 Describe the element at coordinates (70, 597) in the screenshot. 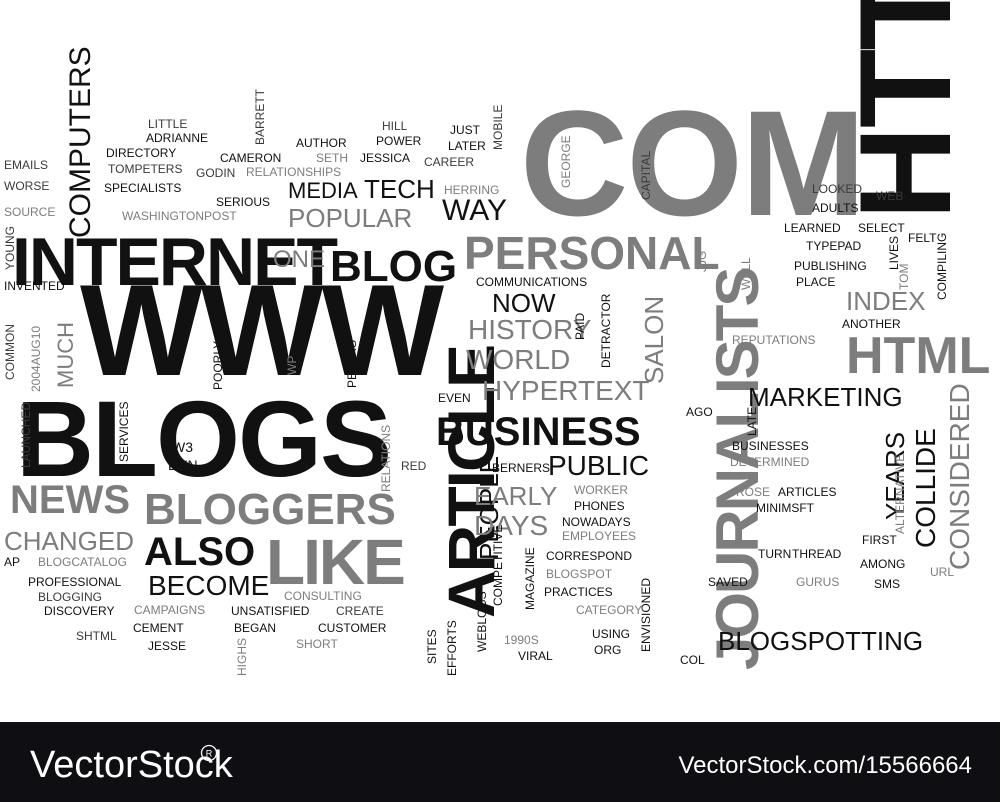

I see `word-blogging: BLOGGING` at that location.